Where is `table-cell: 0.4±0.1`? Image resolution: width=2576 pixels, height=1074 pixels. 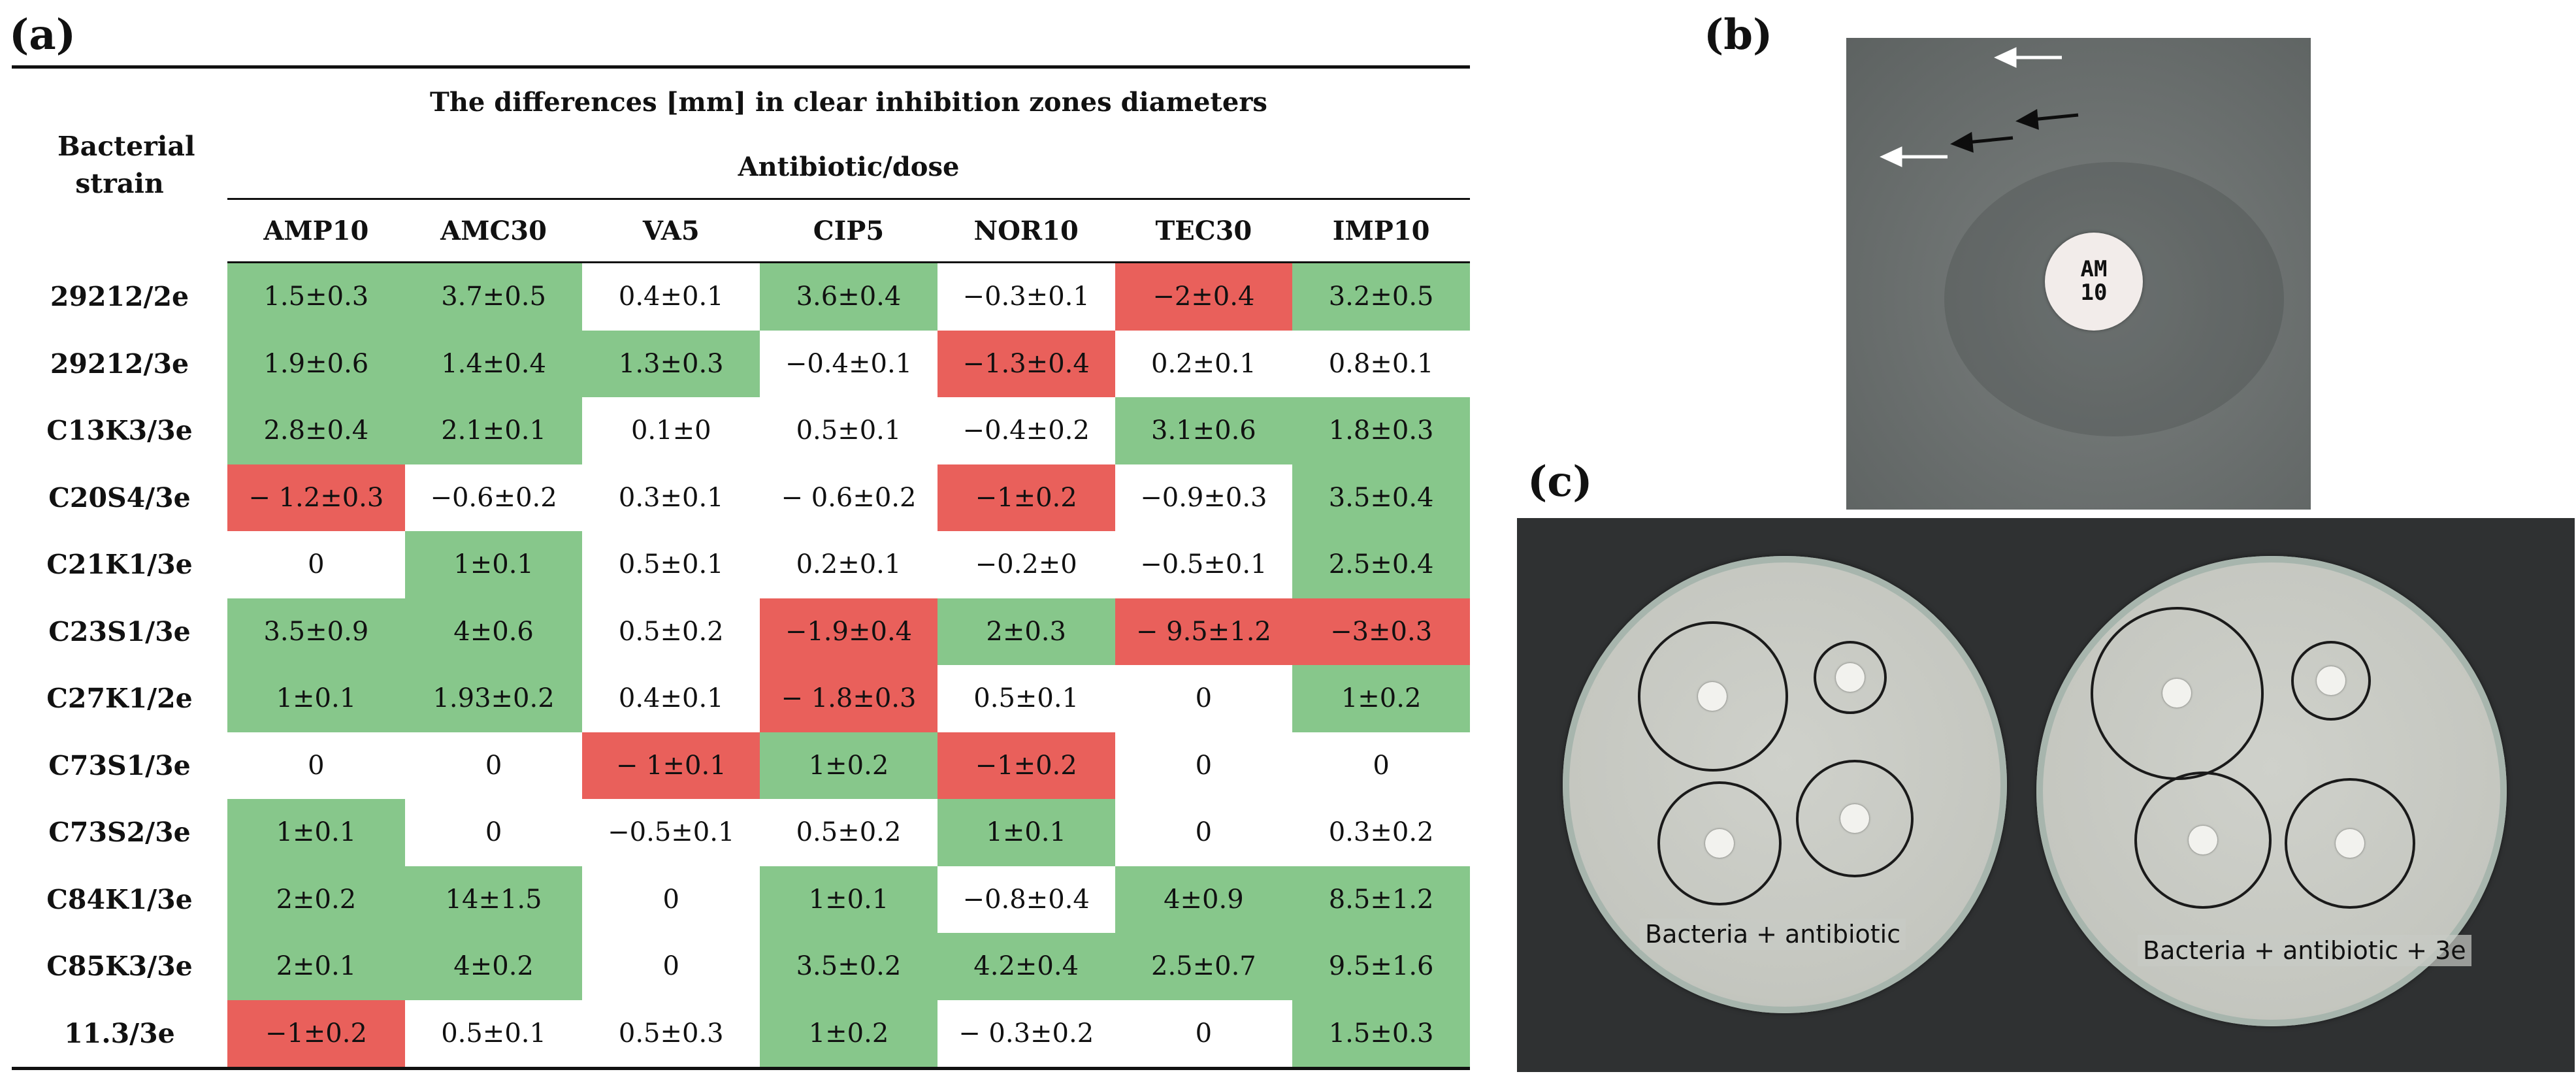
table-cell: 0.4±0.1 is located at coordinates (671, 699).